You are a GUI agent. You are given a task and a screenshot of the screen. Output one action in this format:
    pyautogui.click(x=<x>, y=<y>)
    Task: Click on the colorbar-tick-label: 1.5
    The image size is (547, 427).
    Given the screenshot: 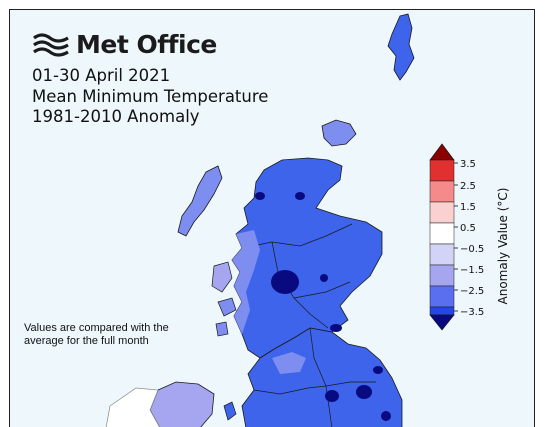 What is the action you would take?
    pyautogui.click(x=468, y=207)
    